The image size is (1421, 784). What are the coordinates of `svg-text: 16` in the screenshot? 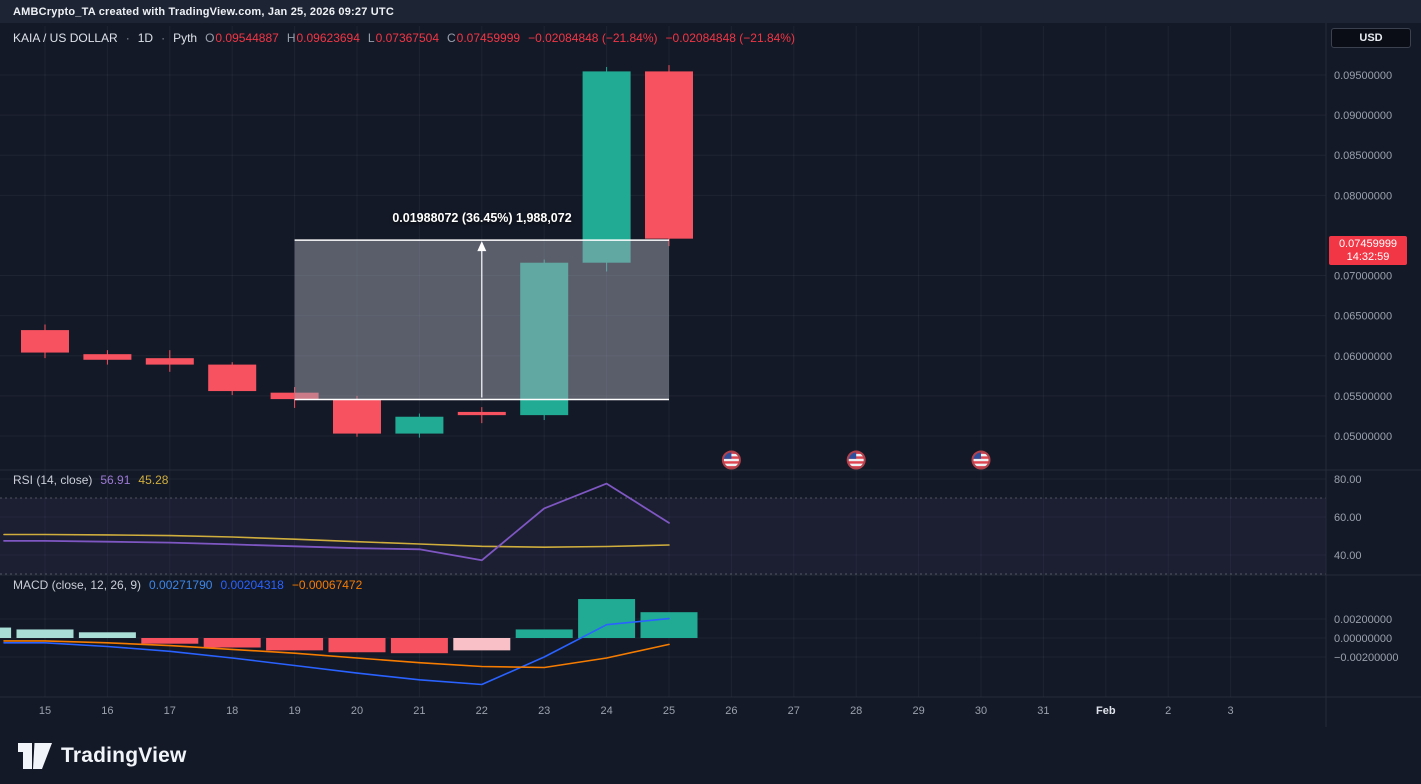 It's located at (107, 711).